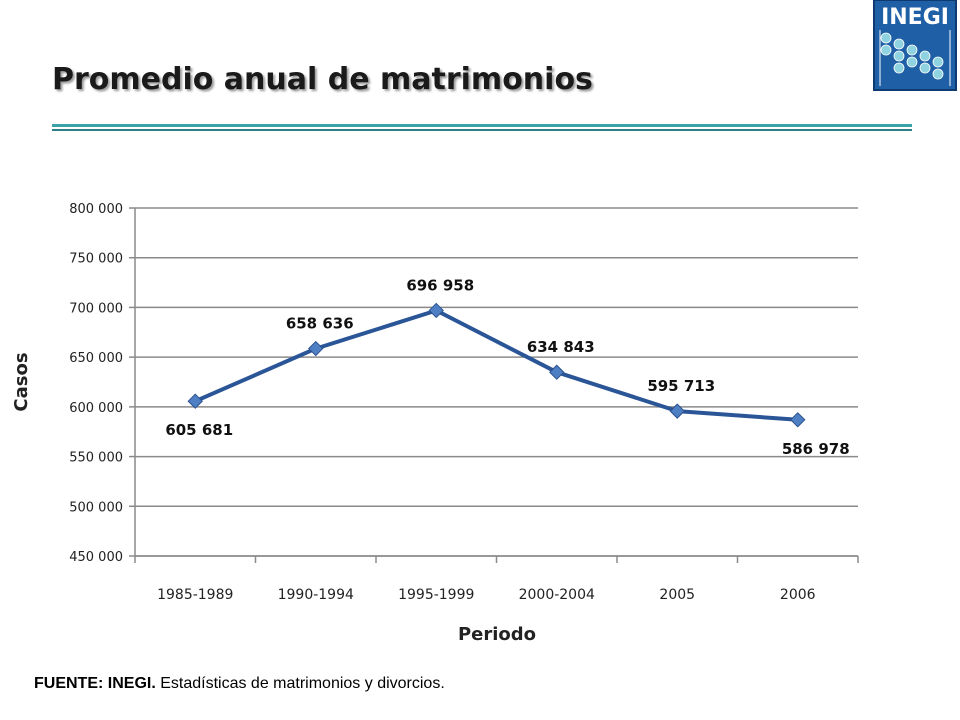 Image resolution: width=960 pixels, height=720 pixels. I want to click on y-tick-label: 550 000, so click(96, 458).